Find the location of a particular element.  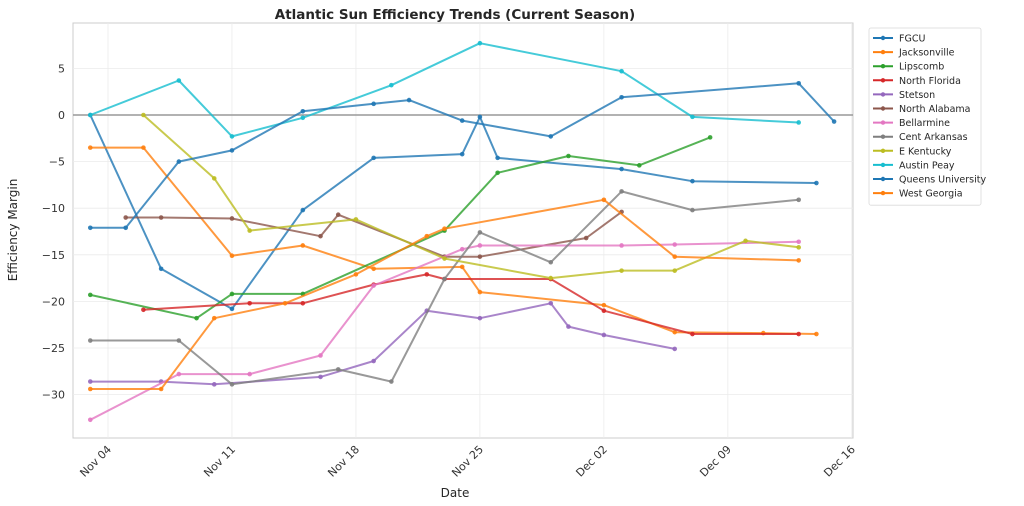

x-axis-label: Date is located at coordinates (455, 493).